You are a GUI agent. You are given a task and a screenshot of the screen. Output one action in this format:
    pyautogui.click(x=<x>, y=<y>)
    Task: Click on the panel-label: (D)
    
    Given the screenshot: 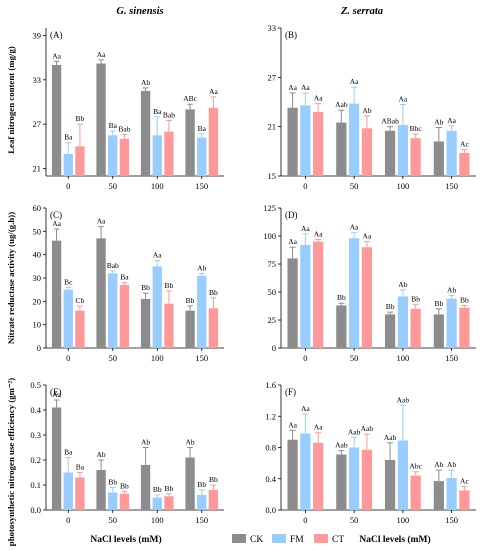 What is the action you would take?
    pyautogui.click(x=291, y=215)
    